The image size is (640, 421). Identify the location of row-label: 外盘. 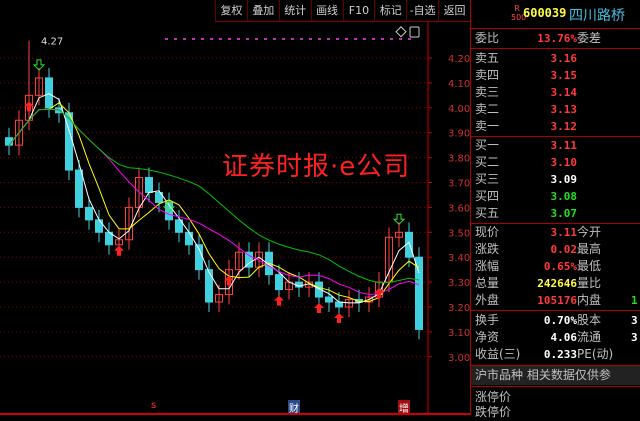
(487, 300).